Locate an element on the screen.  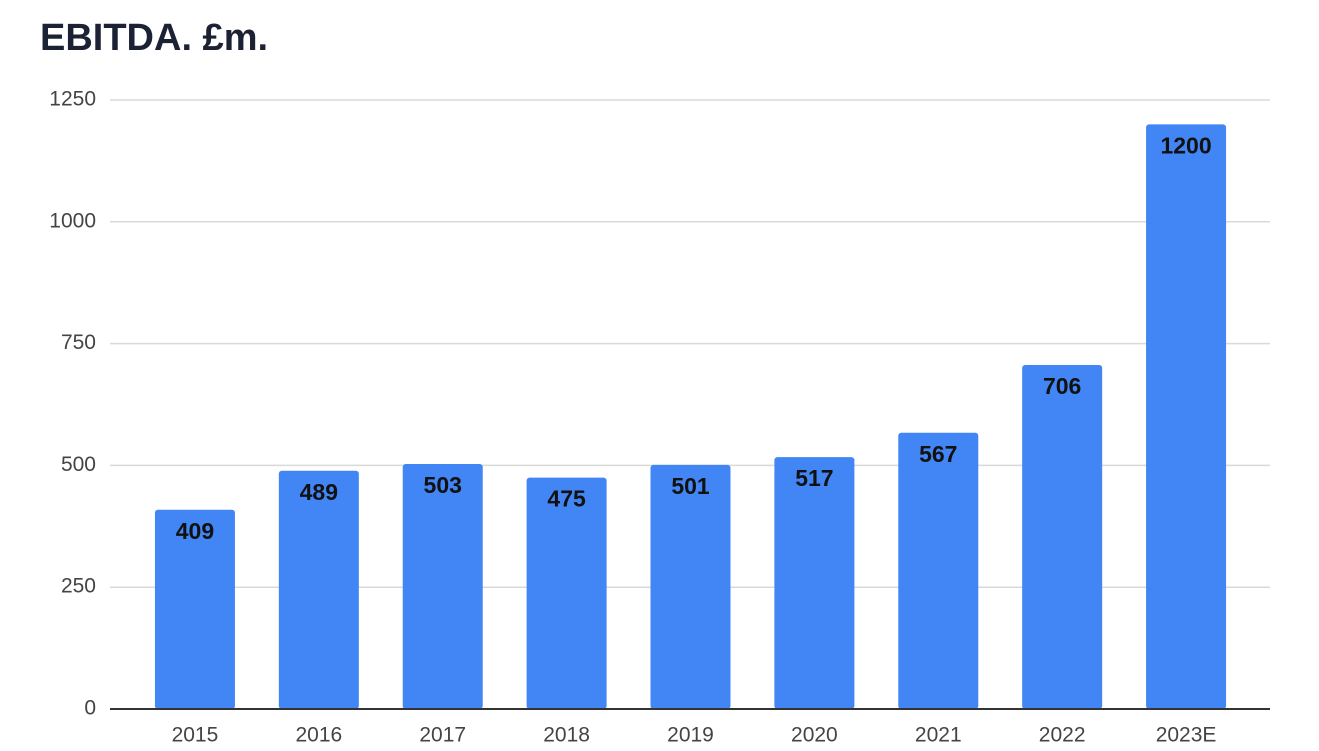
x-tick-label: 2016 is located at coordinates (318, 735).